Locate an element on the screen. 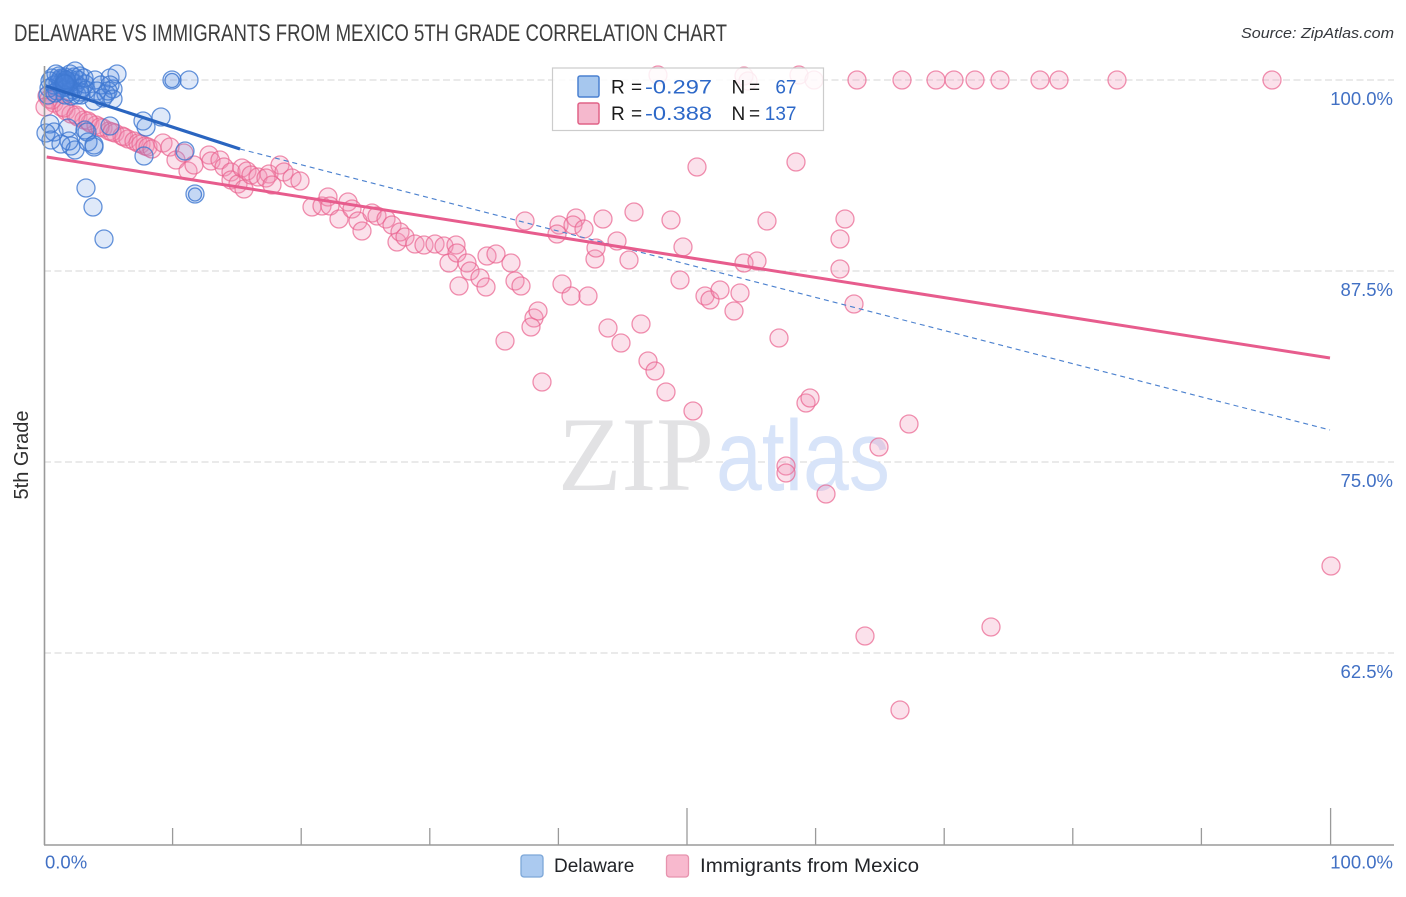 The height and width of the screenshot is (897, 1406). svg-text: 0.0% is located at coordinates (66, 862).